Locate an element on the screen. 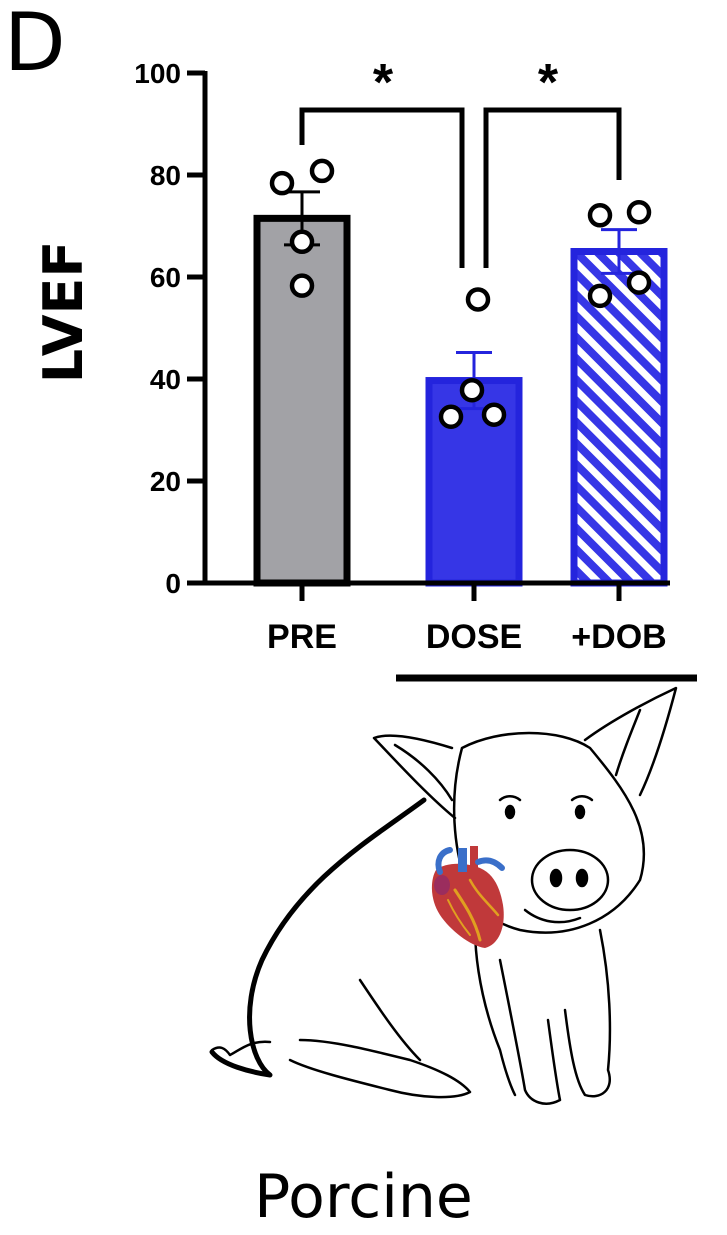 Image resolution: width=727 pixels, height=1235 pixels. pig-front-leg-left is located at coordinates (530, 1031).